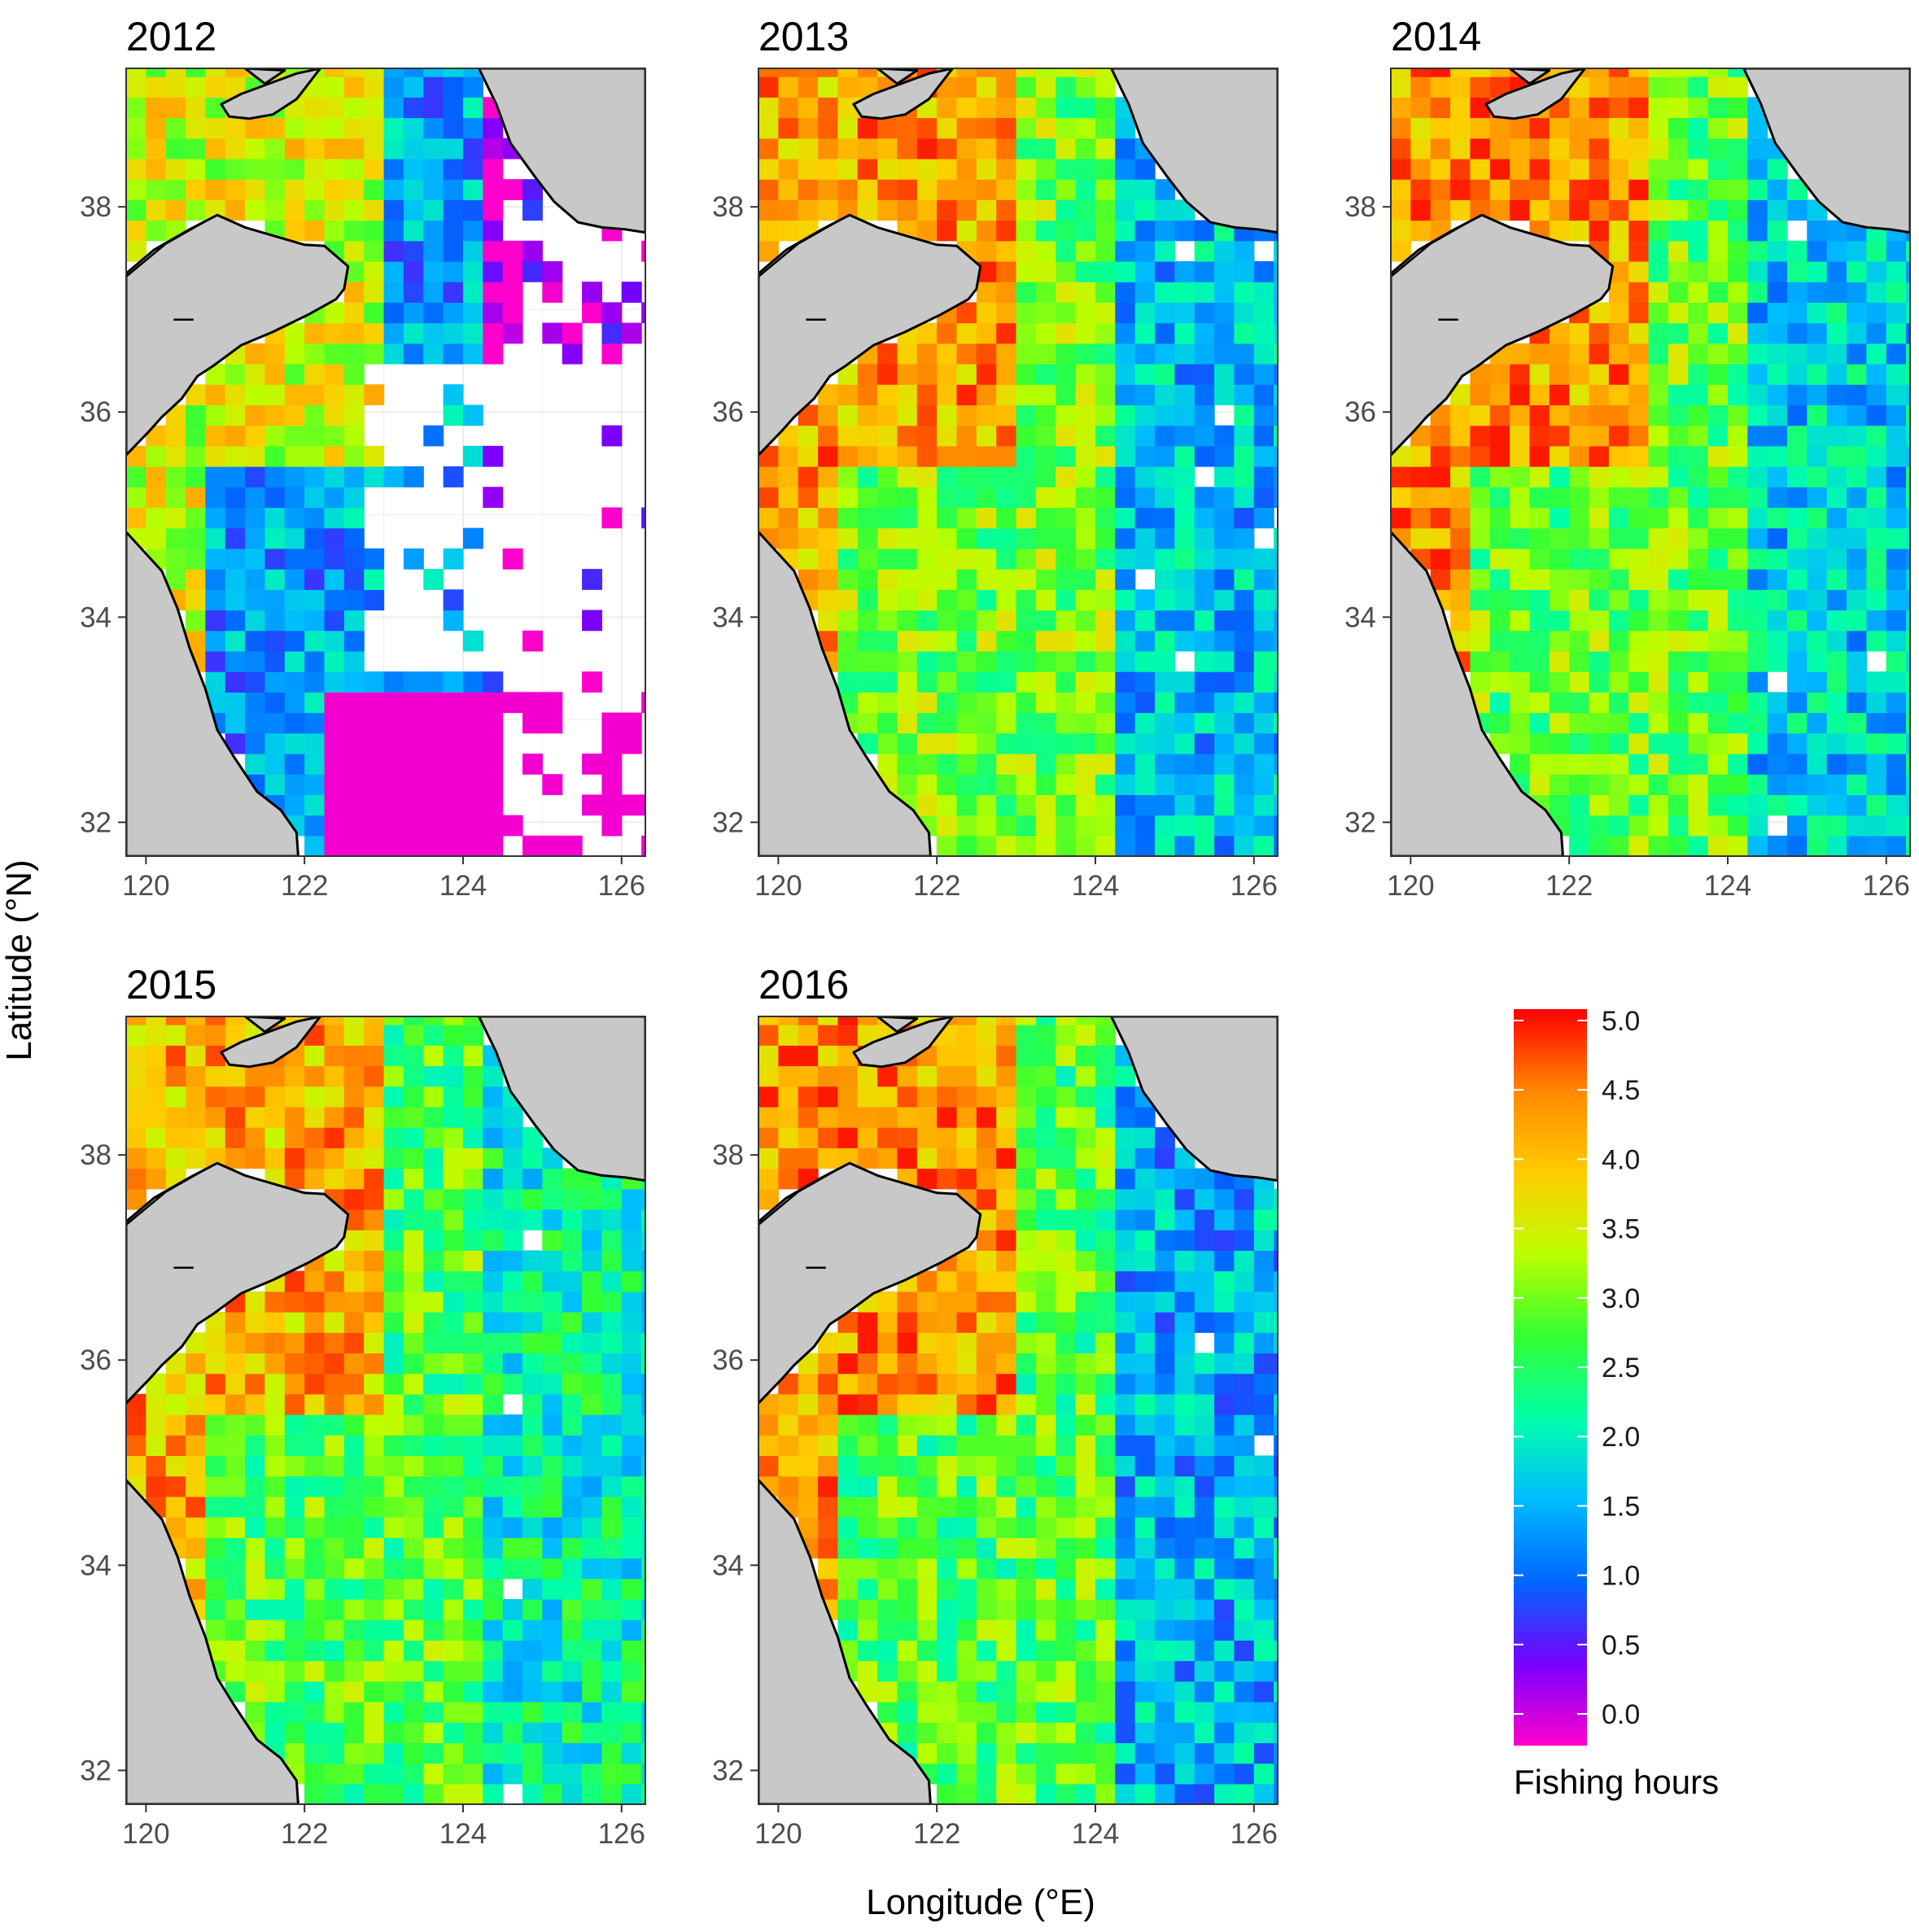 This screenshot has width=1919, height=1932. Describe the element at coordinates (1621, 1368) in the screenshot. I see `colorbar-tick-label: 2.5` at that location.